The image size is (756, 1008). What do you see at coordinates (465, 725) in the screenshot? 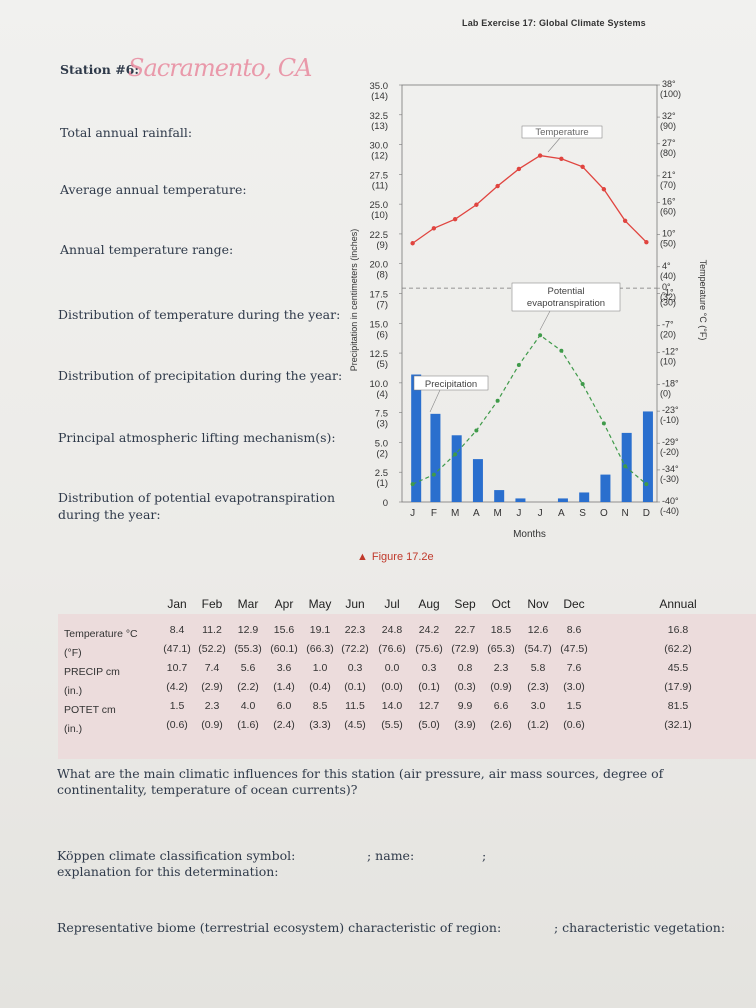
I see `table-cell: (3.9)` at bounding box center [465, 725].